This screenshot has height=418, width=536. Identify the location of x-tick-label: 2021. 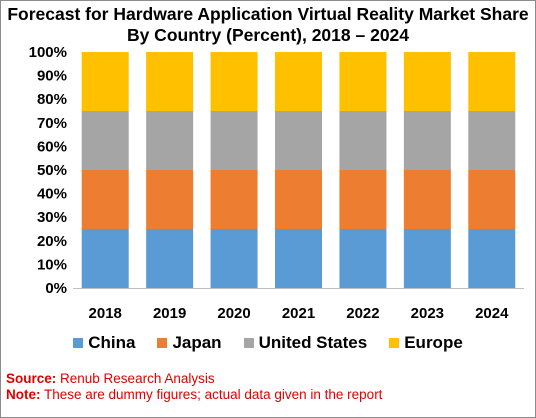
(298, 313).